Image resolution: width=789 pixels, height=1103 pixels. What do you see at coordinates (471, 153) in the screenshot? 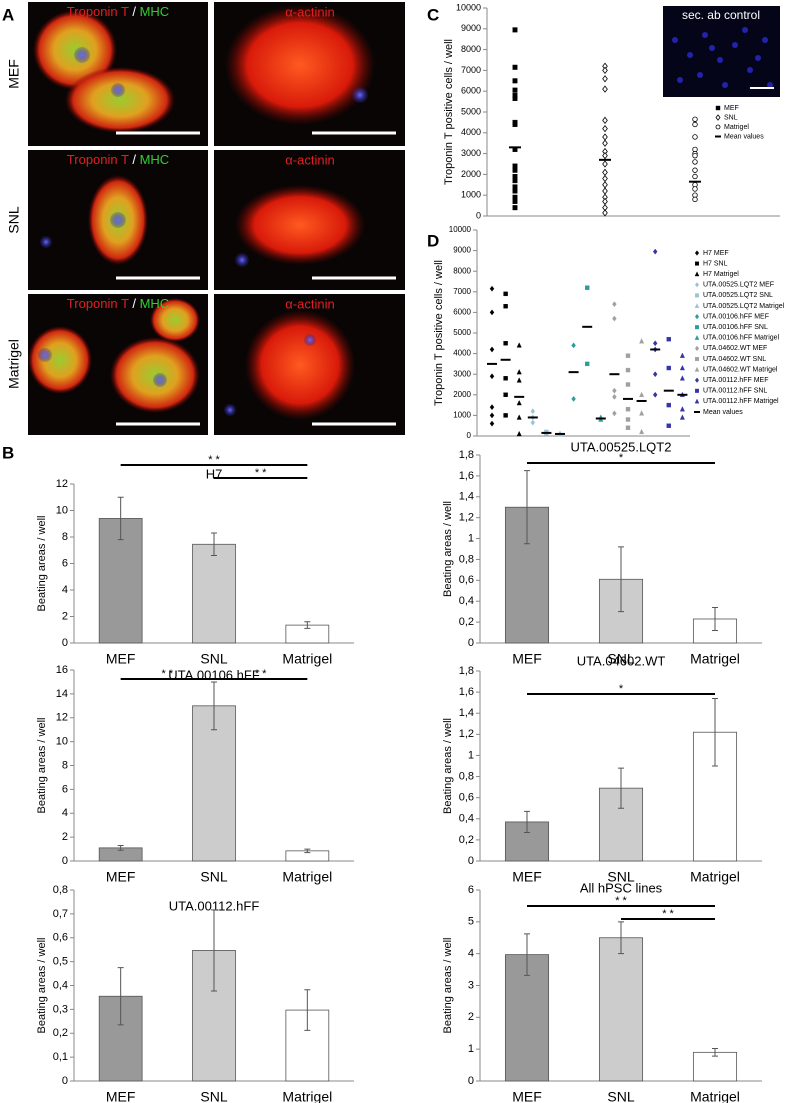
I see `y-tick-label: 3000` at bounding box center [471, 153].